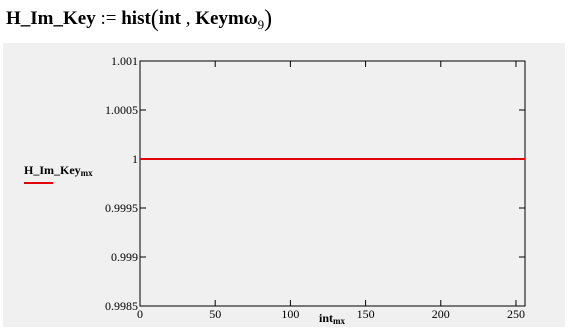 This screenshot has height=331, width=568. Describe the element at coordinates (154, 19) in the screenshot. I see `formula-open-paren: (` at that location.